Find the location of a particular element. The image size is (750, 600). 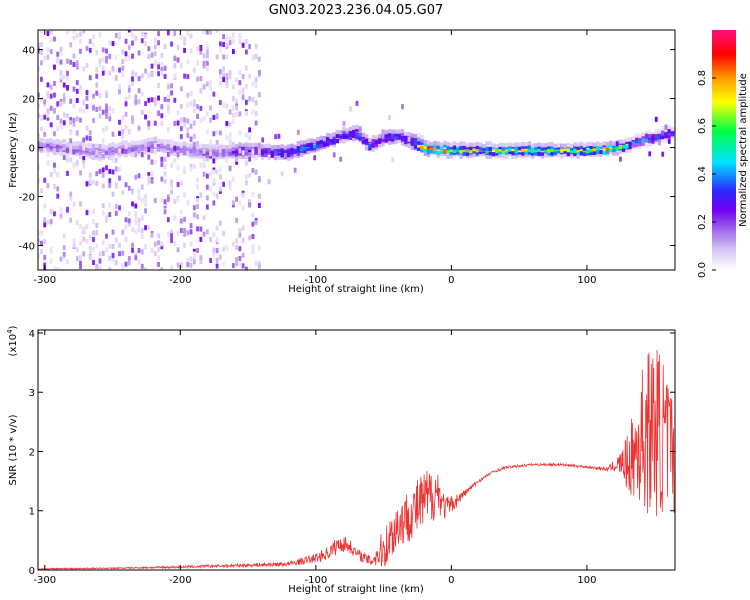

figure-title: GN03.2023.236.04.05.G07 is located at coordinates (356, 10).